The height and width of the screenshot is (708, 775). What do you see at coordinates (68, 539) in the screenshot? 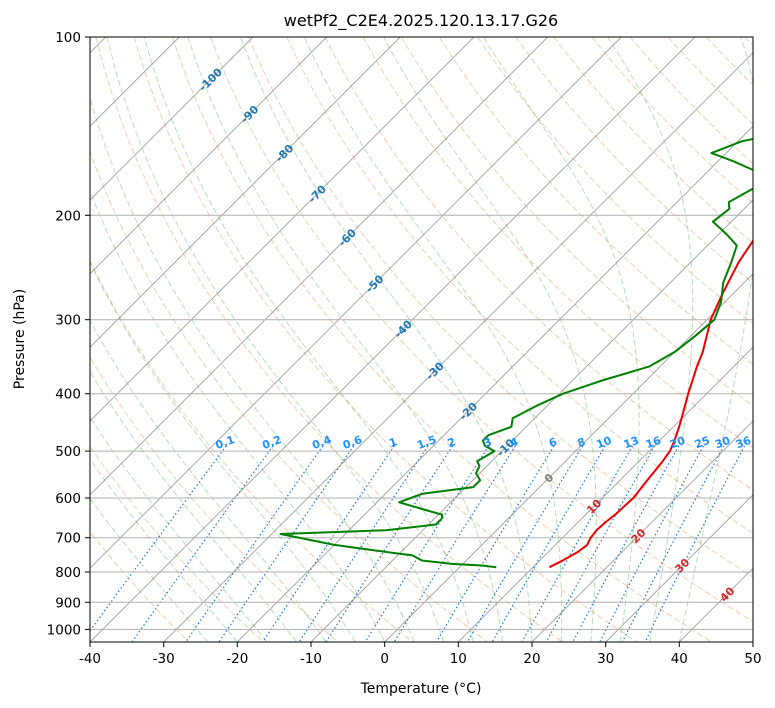
I see `y-tick-label: 700` at bounding box center [68, 539].